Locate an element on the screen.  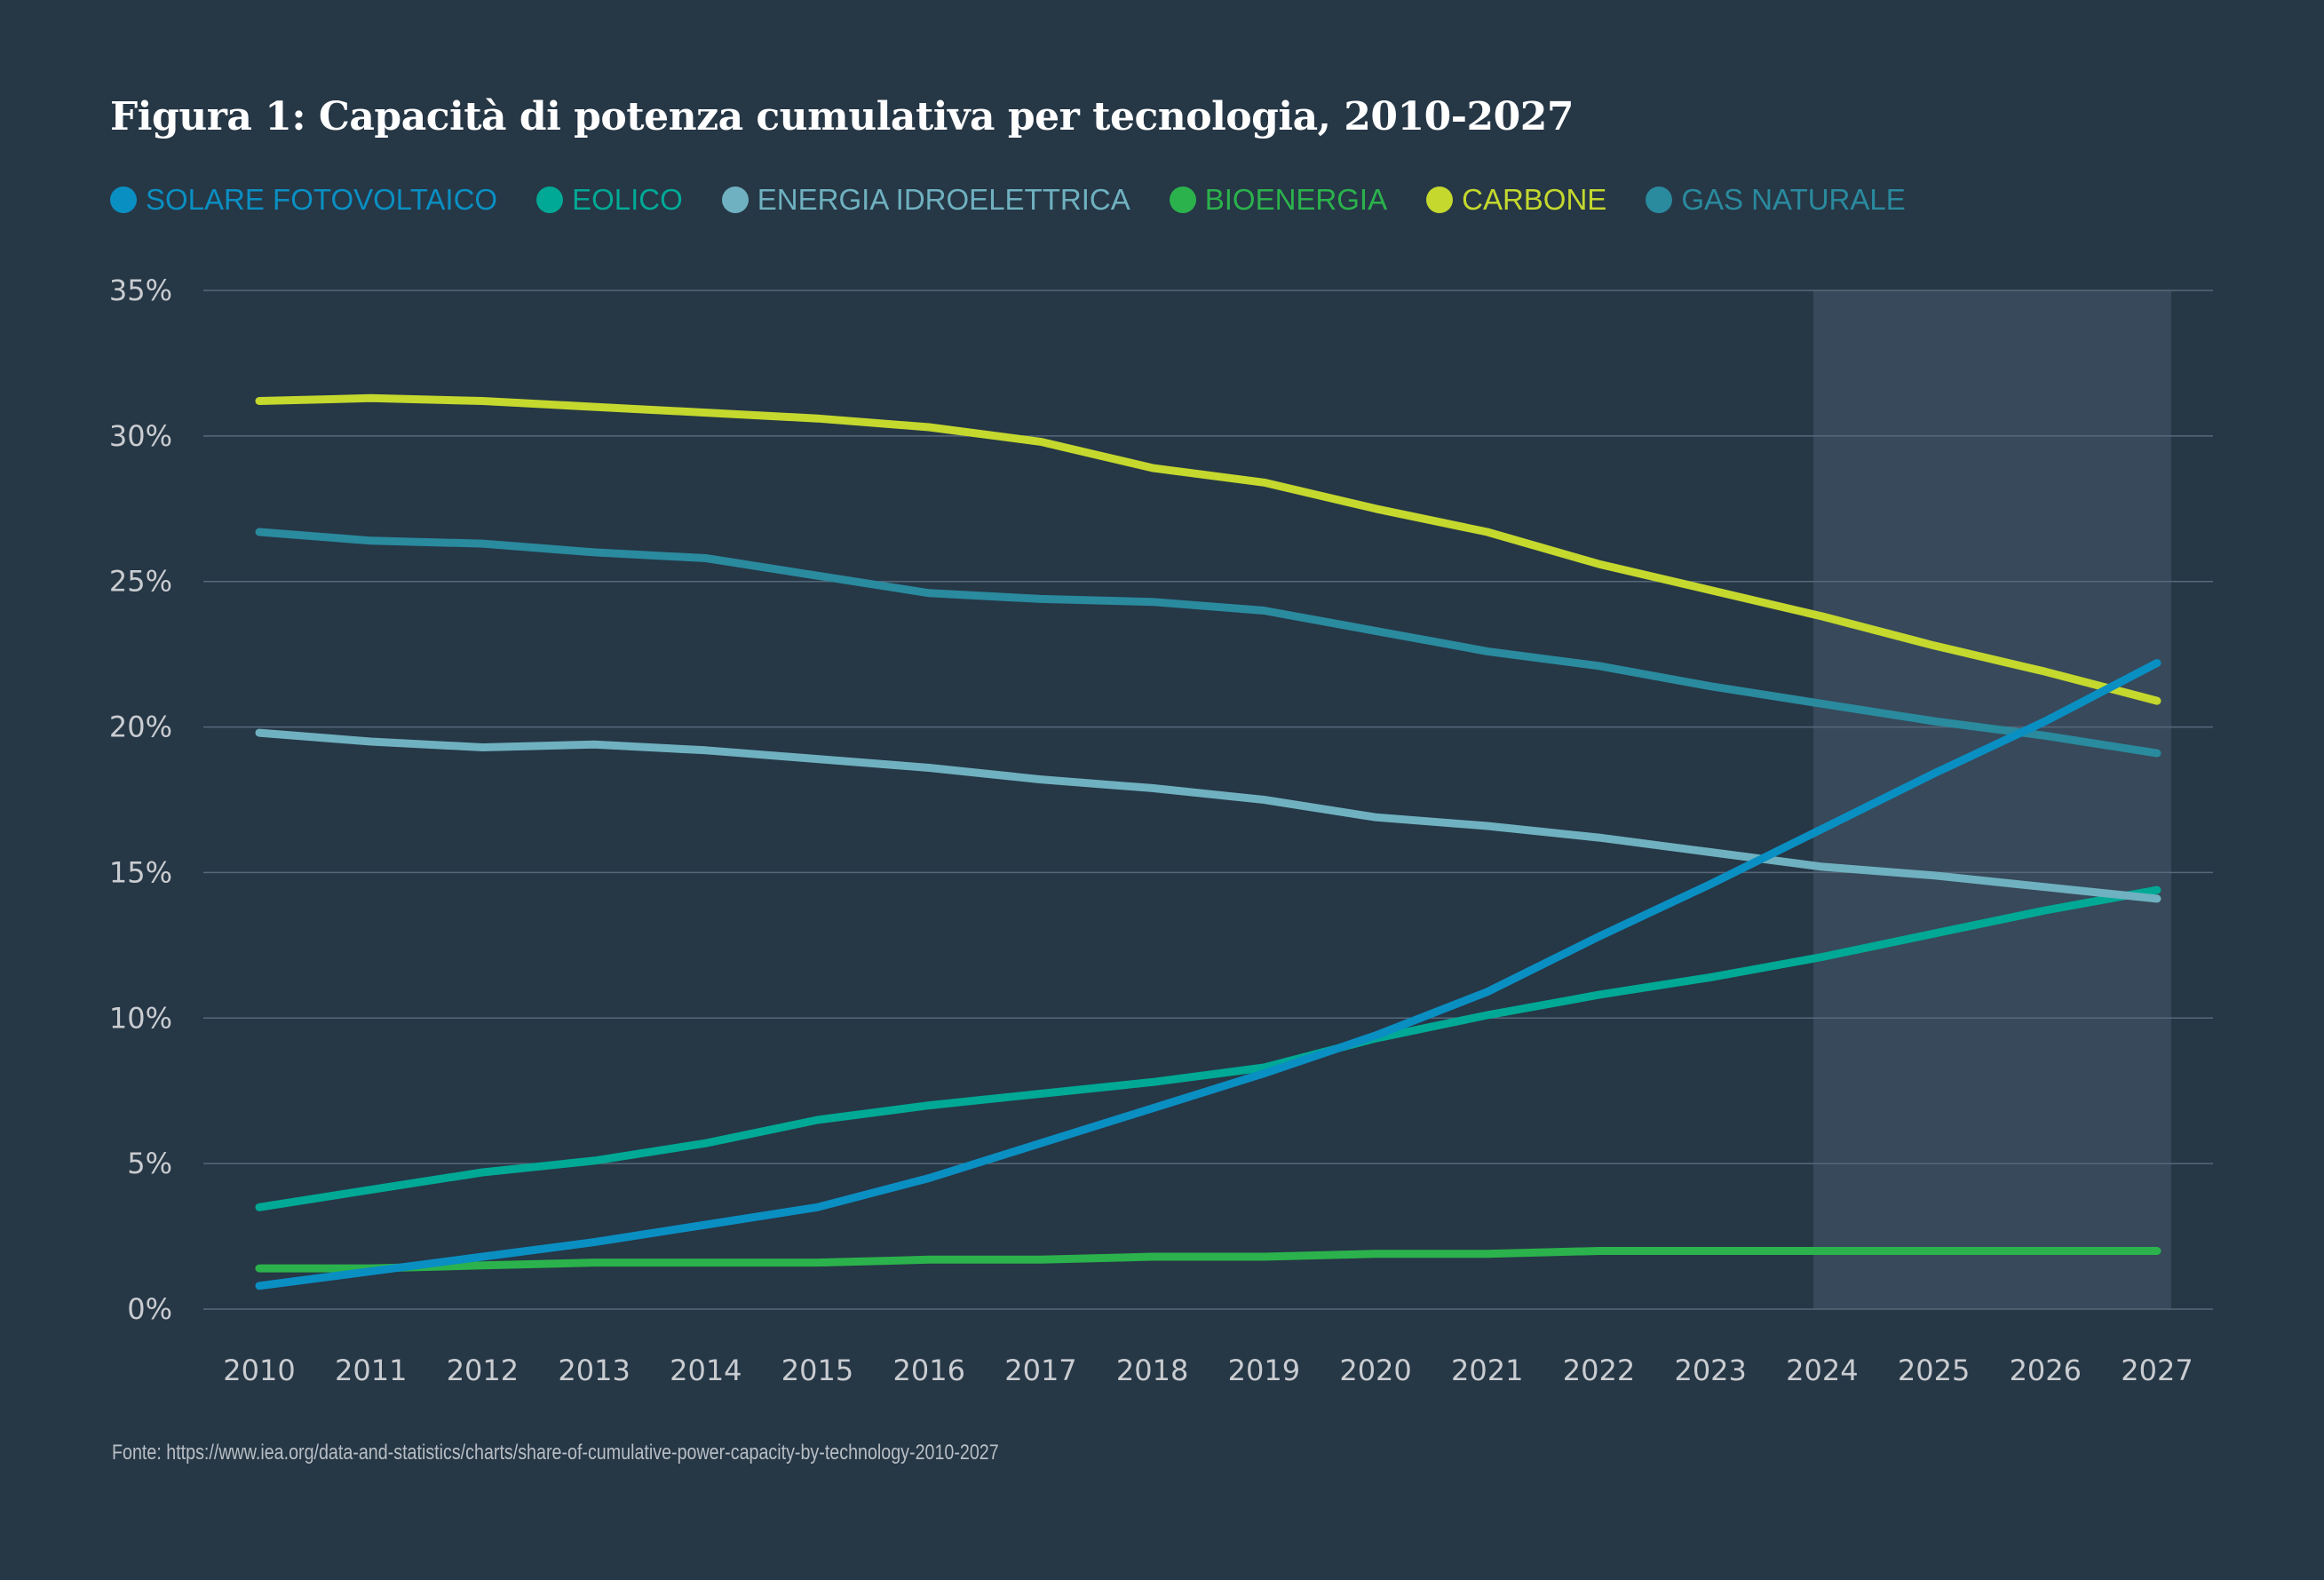
y-tick-label: 20% is located at coordinates (141, 727).